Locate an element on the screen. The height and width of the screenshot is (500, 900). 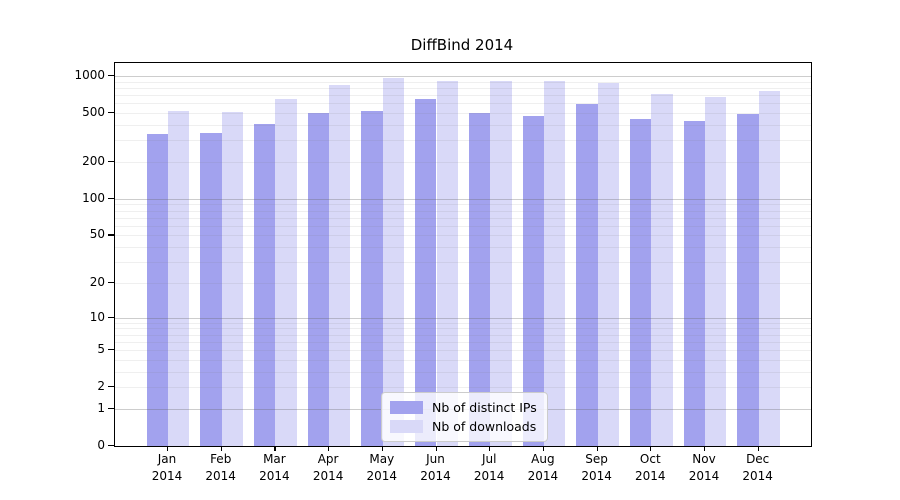
legend-item-distinct-ips: Nb of distinct IPs is located at coordinates (463, 407).